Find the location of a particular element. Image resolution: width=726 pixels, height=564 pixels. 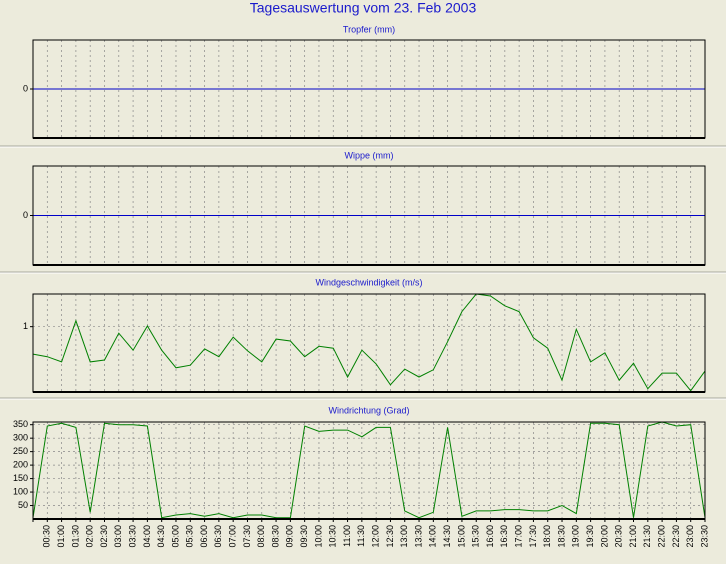

y-tick-label: 150 is located at coordinates (20, 478).